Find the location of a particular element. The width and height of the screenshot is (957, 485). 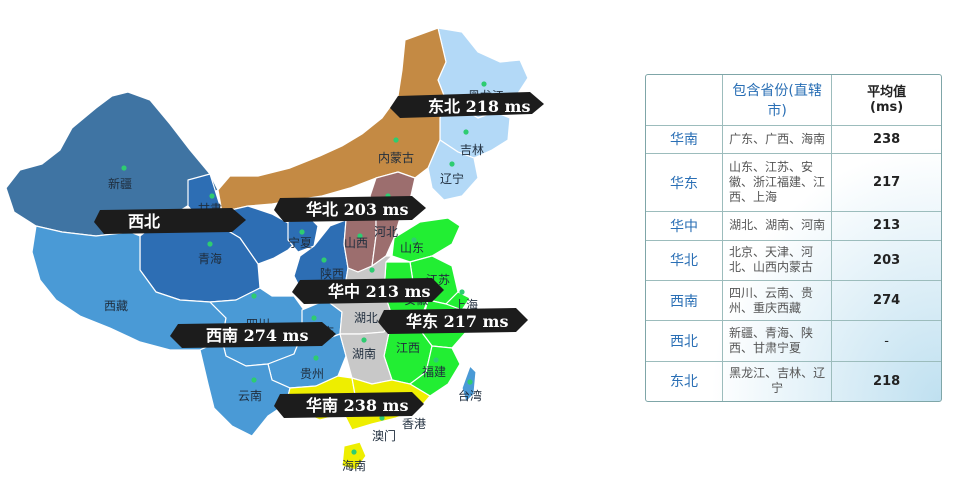

table-row: 西北 新疆、青海、陕西、甘肃宁夏 - is located at coordinates (793, 341).